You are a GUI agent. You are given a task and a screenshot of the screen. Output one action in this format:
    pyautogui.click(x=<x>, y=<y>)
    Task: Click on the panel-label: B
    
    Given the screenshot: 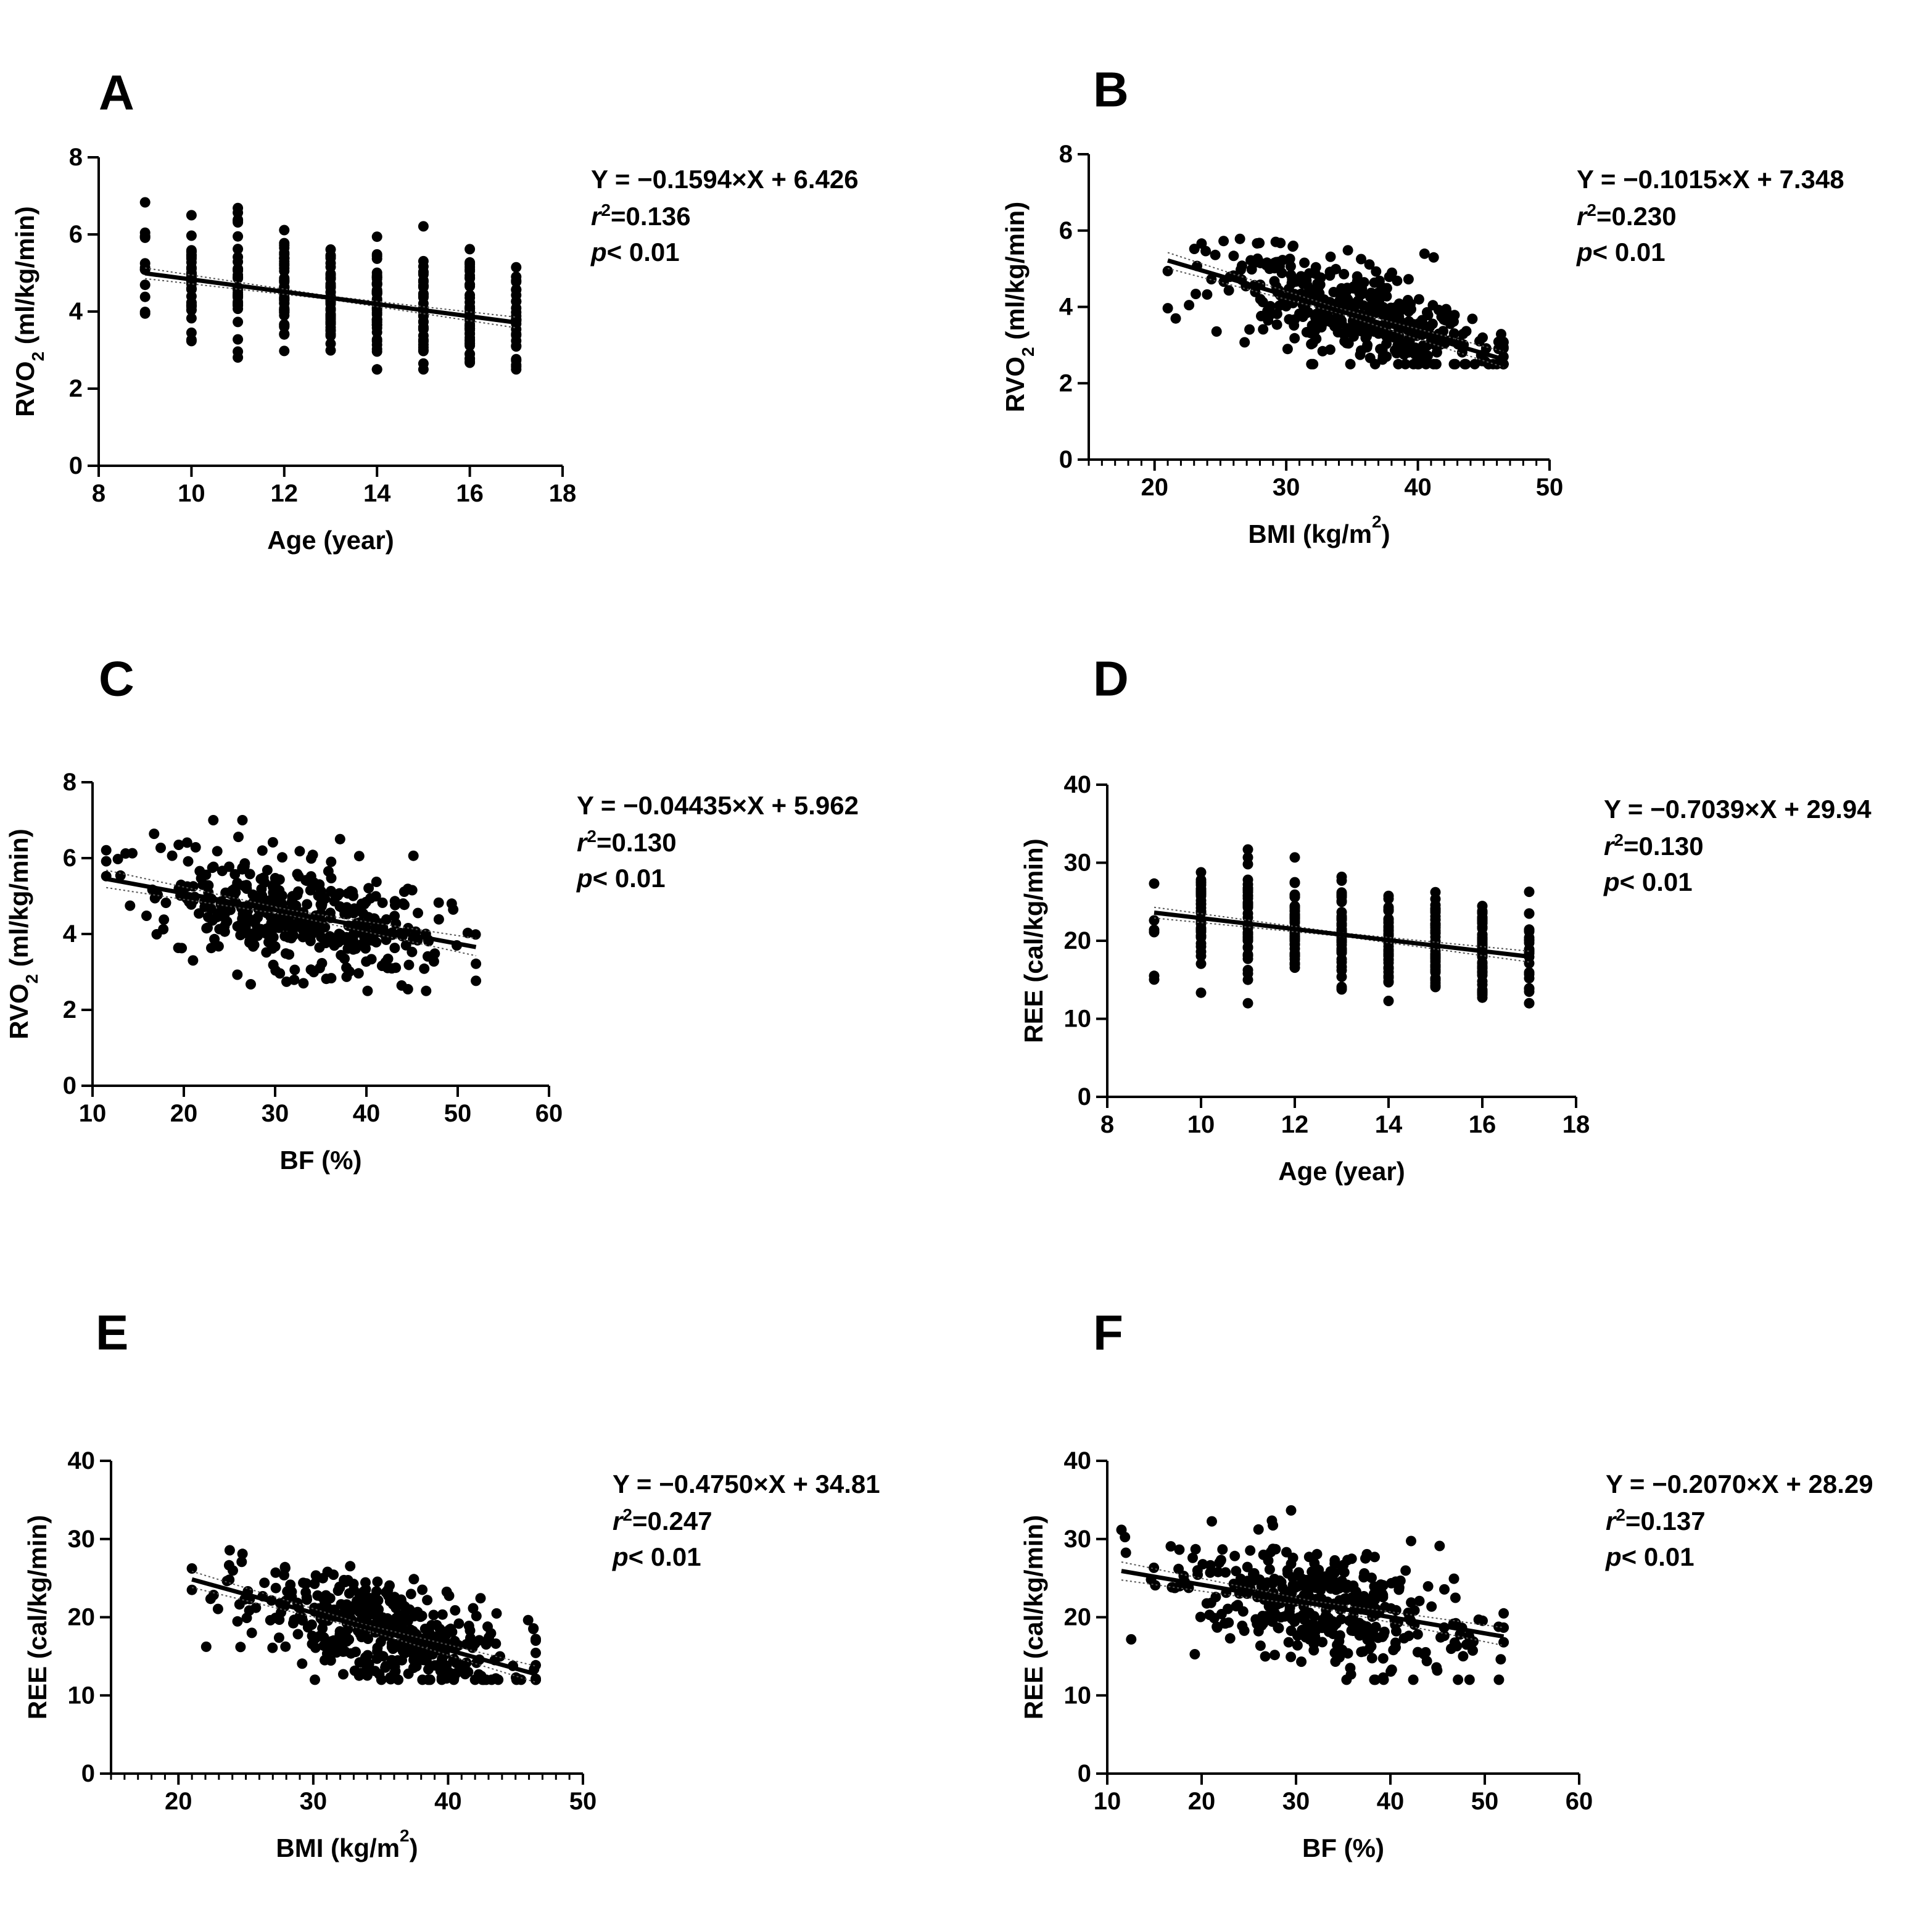 What is the action you would take?
    pyautogui.click(x=1111, y=89)
    